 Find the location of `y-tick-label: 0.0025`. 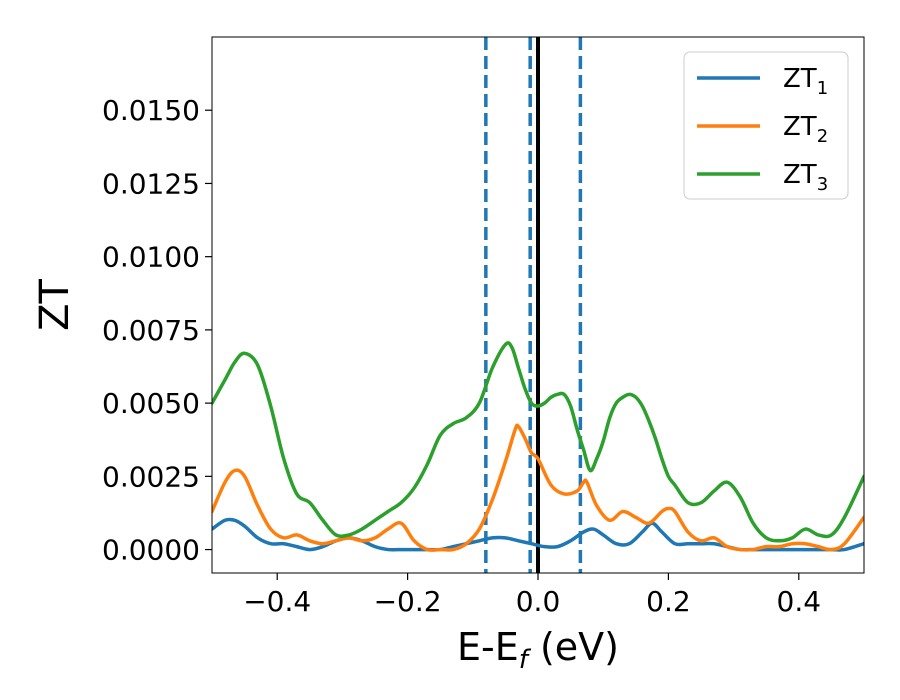

y-tick-label: 0.0025 is located at coordinates (151, 476).